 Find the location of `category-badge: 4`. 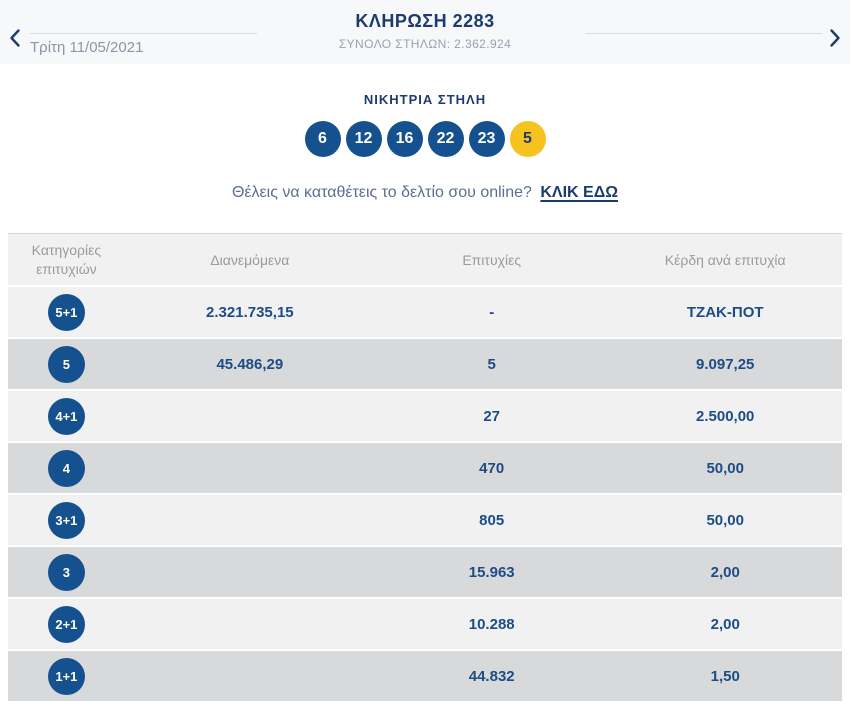

category-badge: 4 is located at coordinates (66, 468).